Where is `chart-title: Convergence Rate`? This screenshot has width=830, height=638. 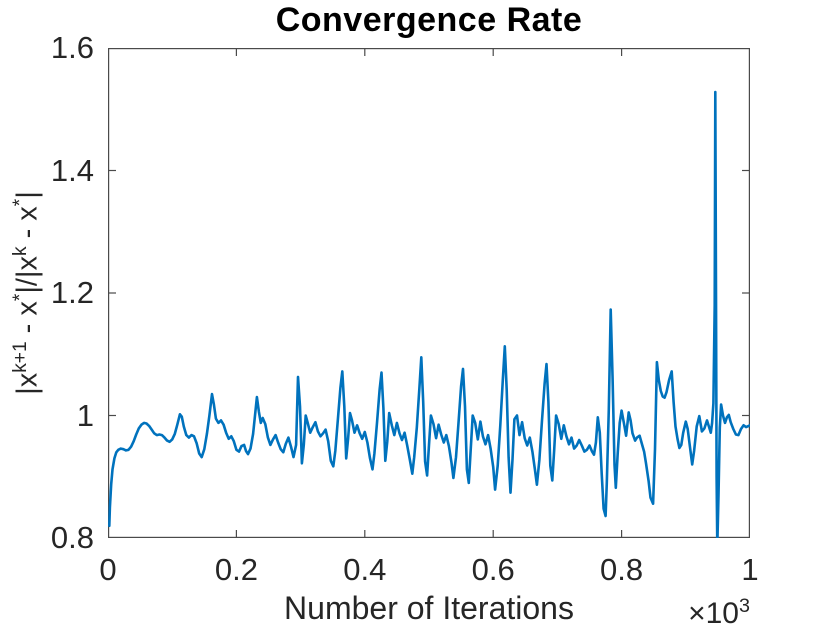 chart-title: Convergence Rate is located at coordinates (429, 20).